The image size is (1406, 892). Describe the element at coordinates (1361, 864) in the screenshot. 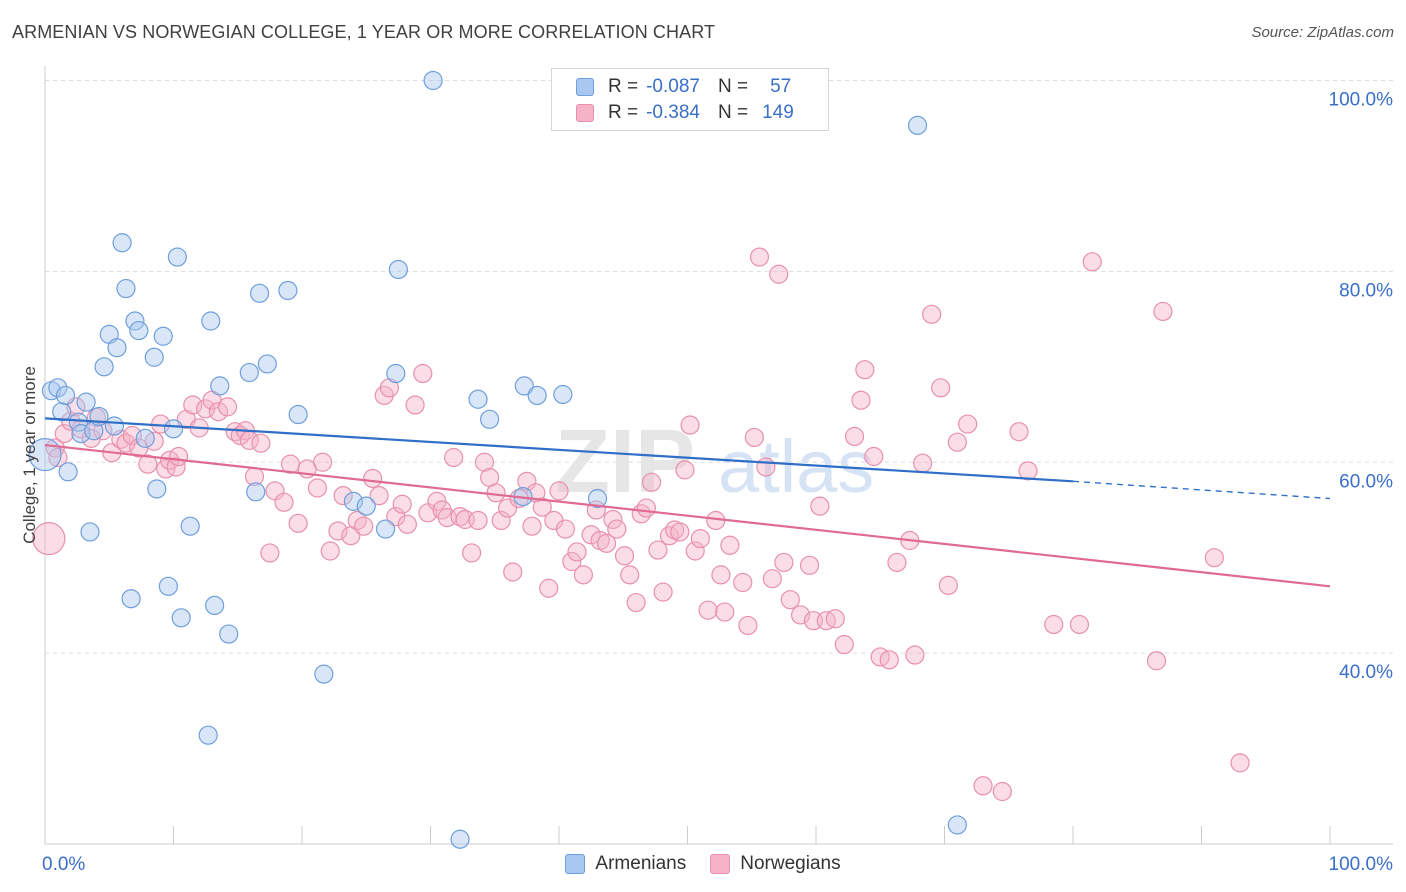

I see `x-tick-label-max: 100.0%` at that location.